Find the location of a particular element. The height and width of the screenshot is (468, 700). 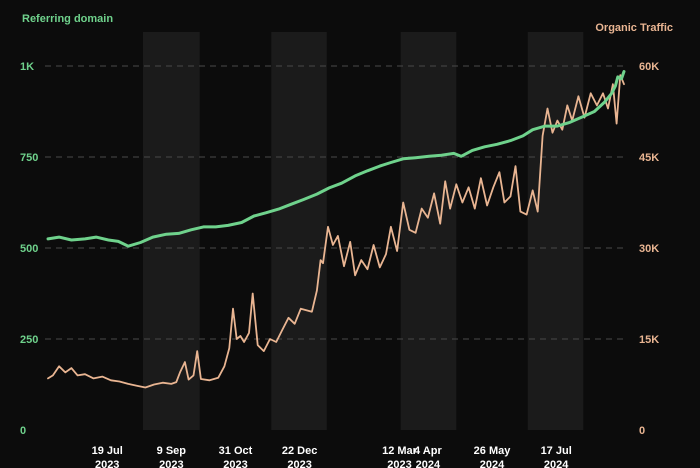

y-right-tick-label: 0 is located at coordinates (642, 431).